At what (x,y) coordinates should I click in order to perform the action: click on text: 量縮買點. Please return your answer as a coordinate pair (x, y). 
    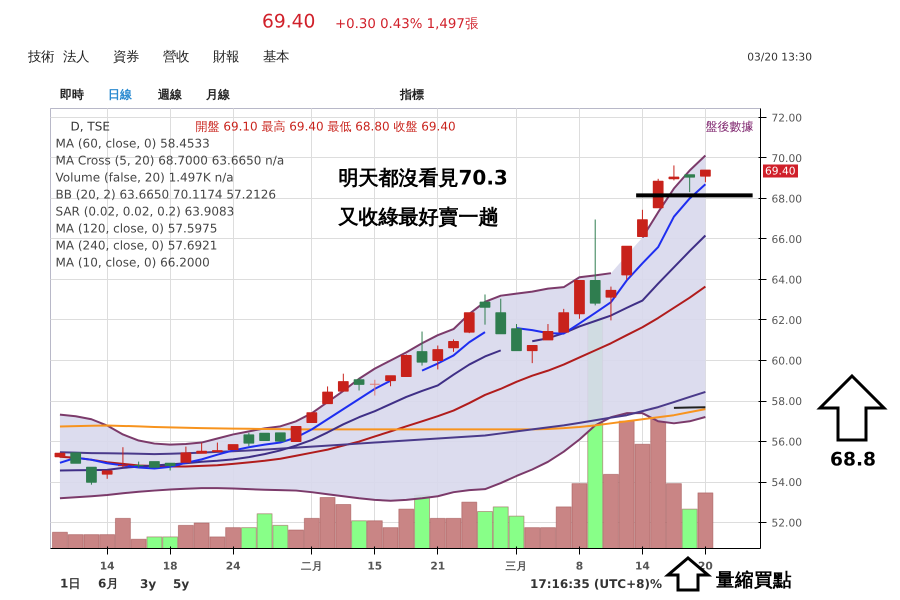
    Looking at the image, I should click on (754, 581).